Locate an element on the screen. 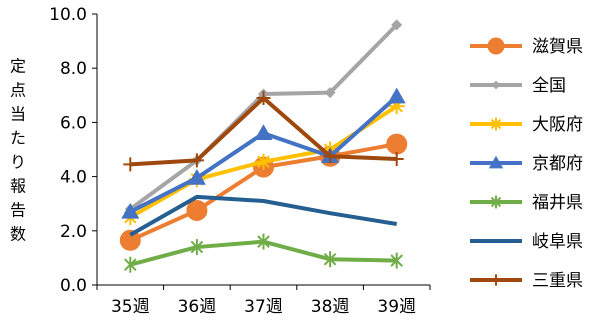  y-axis-title-char: 告 is located at coordinates (18, 210).